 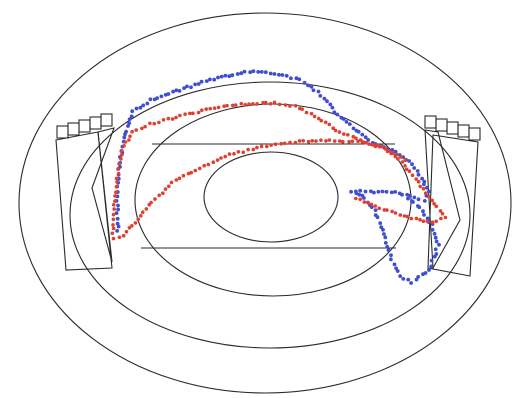 I want to click on left-outer-panel, so click(x=84, y=201).